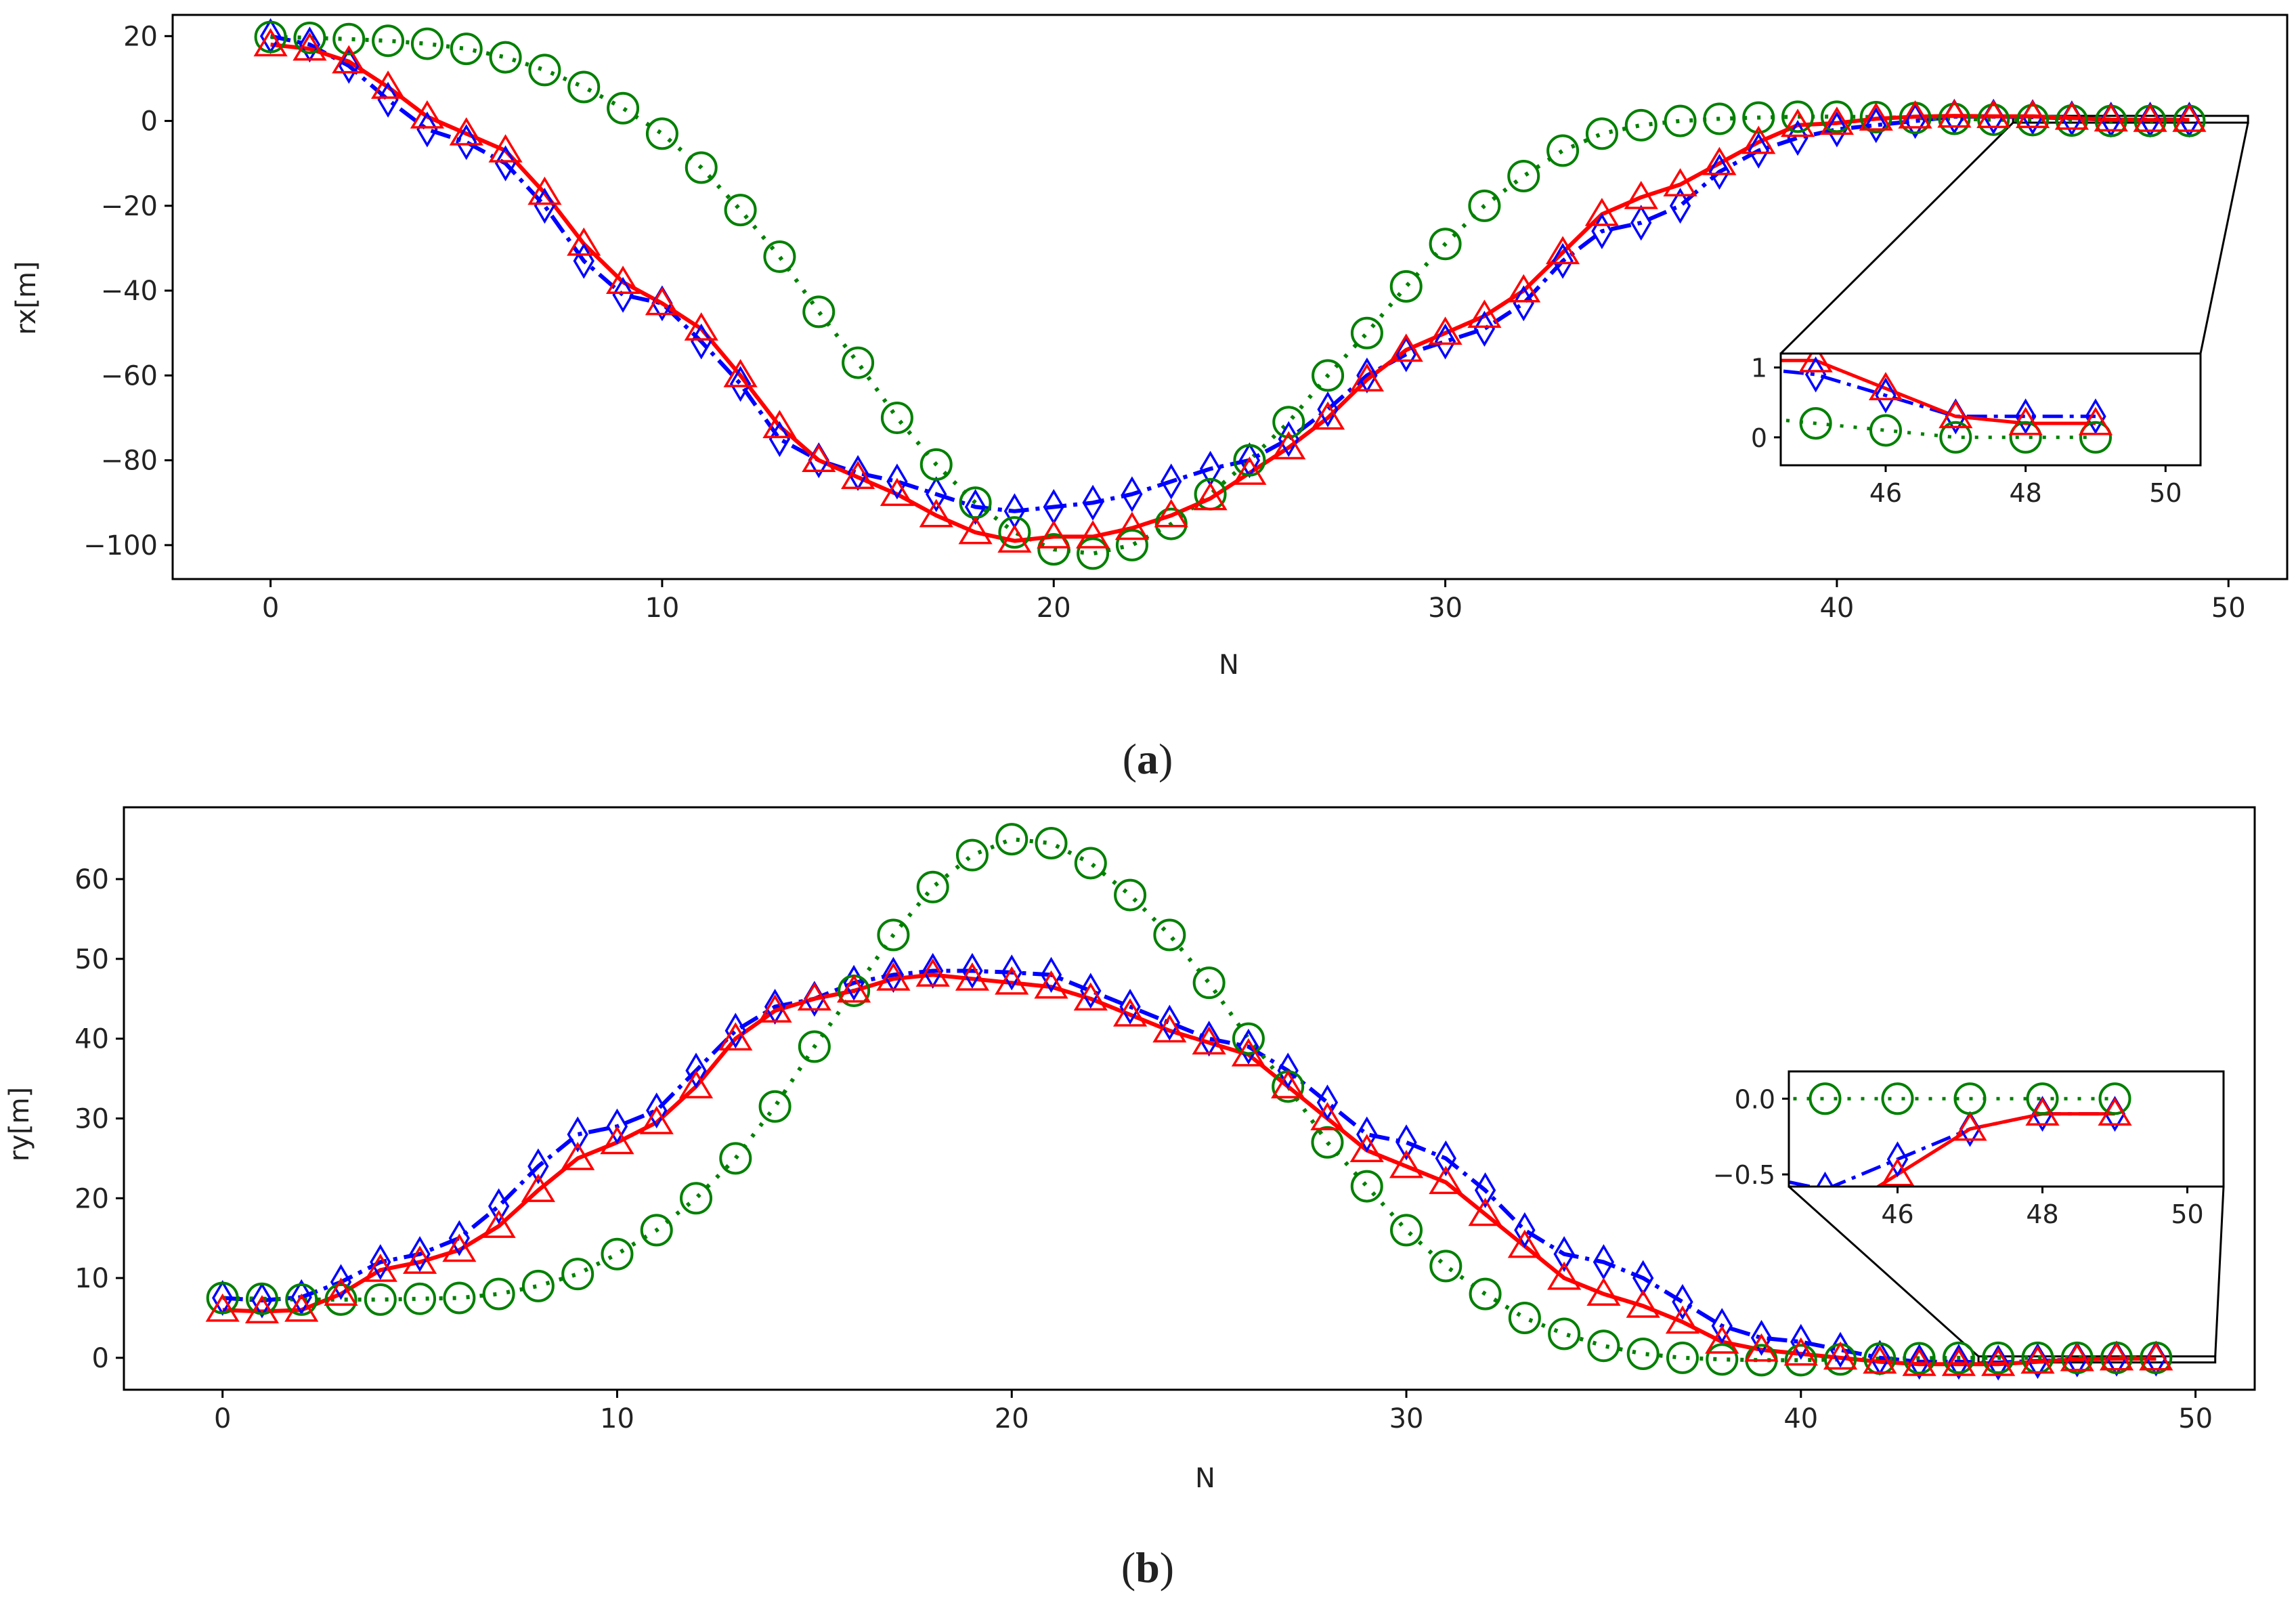 The height and width of the screenshot is (1599, 2296). What do you see at coordinates (2219, 1271) in the screenshot?
I see `panel-b-zoom-connector-right` at bounding box center [2219, 1271].